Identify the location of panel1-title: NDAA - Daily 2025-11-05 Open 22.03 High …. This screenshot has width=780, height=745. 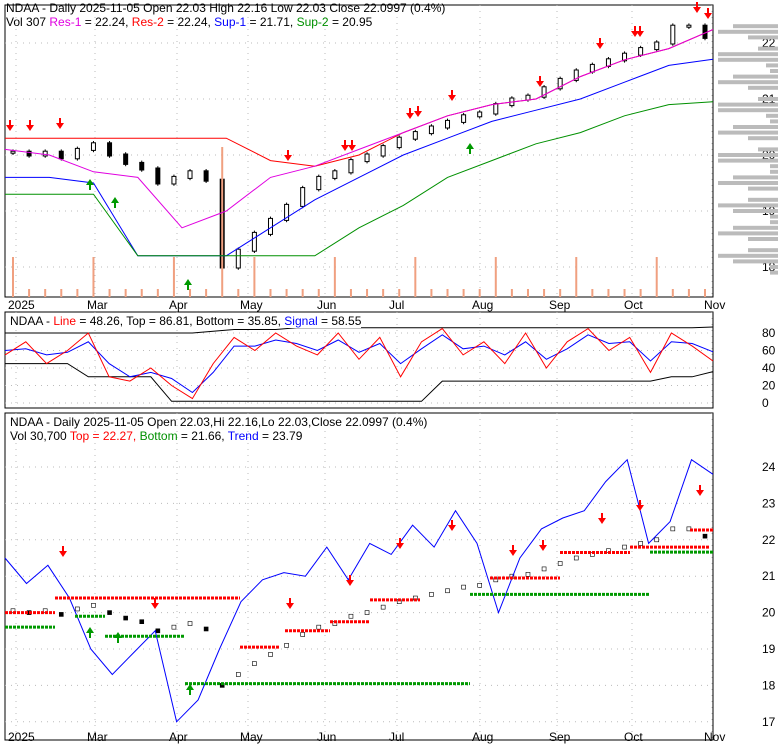
(226, 8).